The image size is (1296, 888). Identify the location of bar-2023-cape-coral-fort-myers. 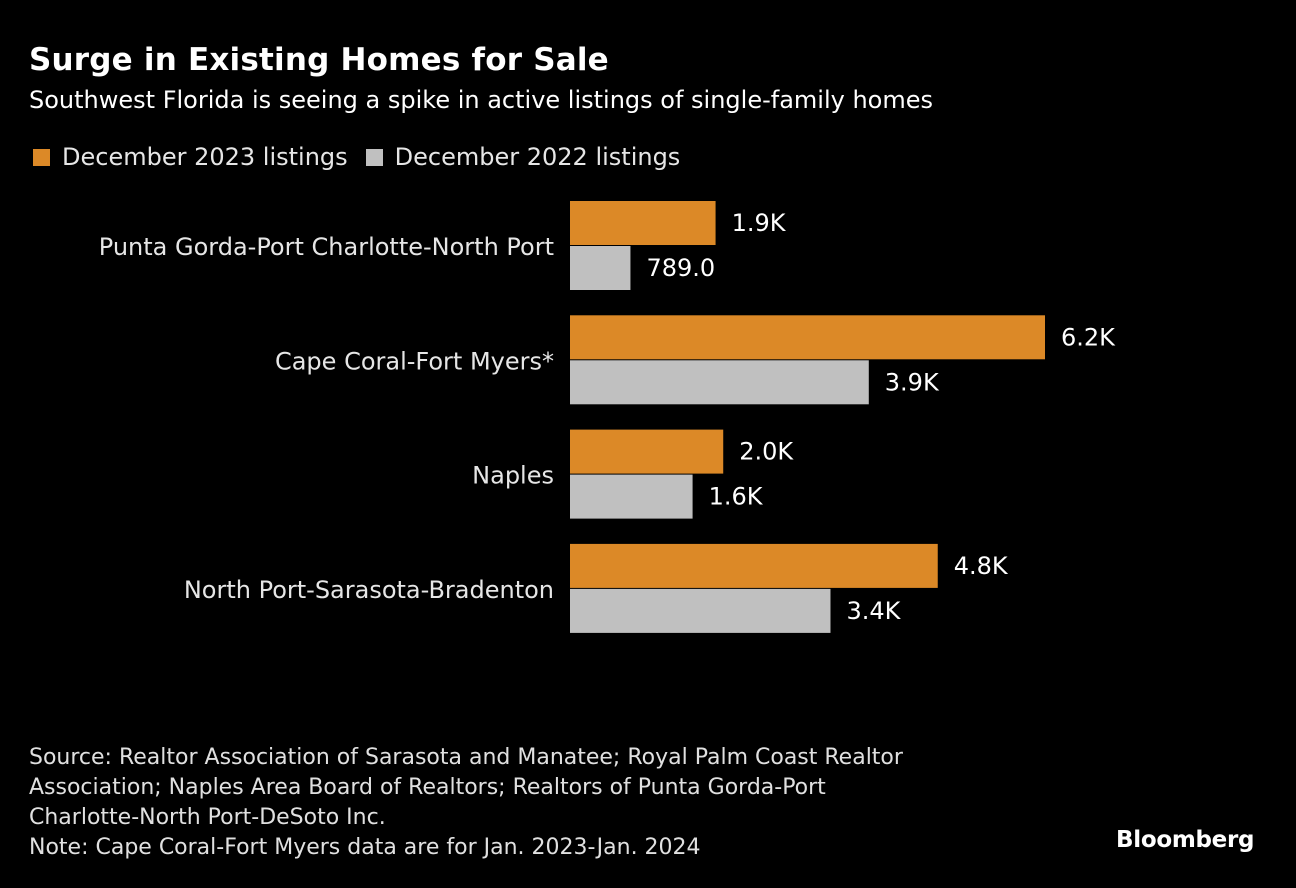
(807, 337).